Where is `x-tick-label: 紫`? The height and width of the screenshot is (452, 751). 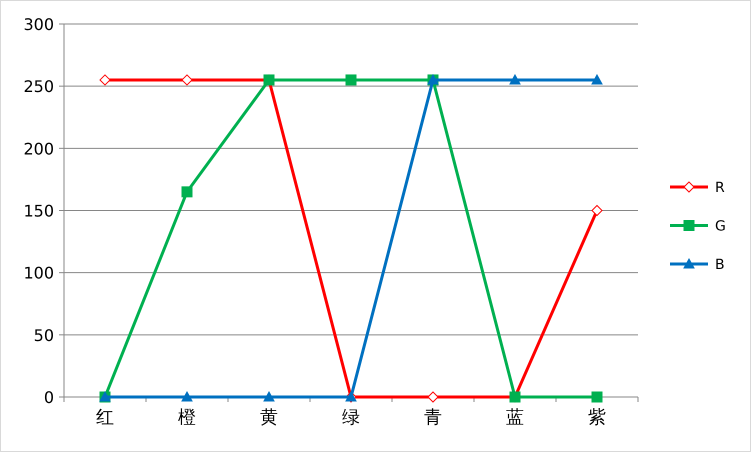 x-tick-label: 紫 is located at coordinates (597, 417).